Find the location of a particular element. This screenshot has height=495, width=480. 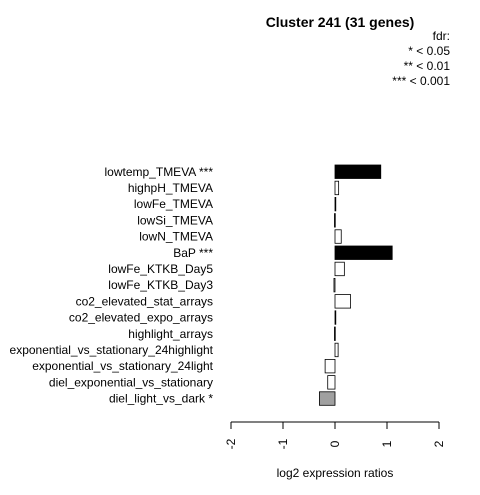

legend-title: fdr: is located at coordinates (441, 36).